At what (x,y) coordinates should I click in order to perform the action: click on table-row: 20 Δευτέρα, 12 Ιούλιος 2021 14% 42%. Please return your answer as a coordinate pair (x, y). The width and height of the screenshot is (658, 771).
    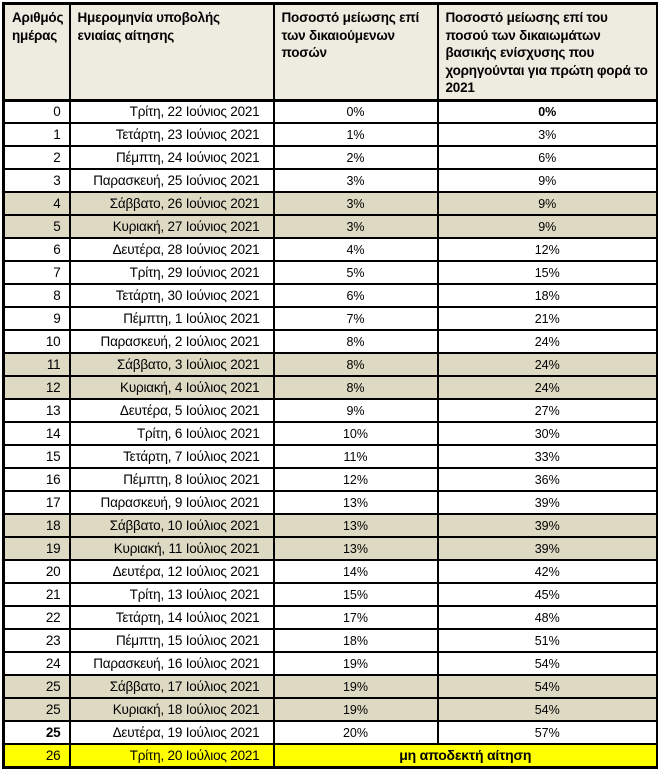
    Looking at the image, I should click on (330, 572).